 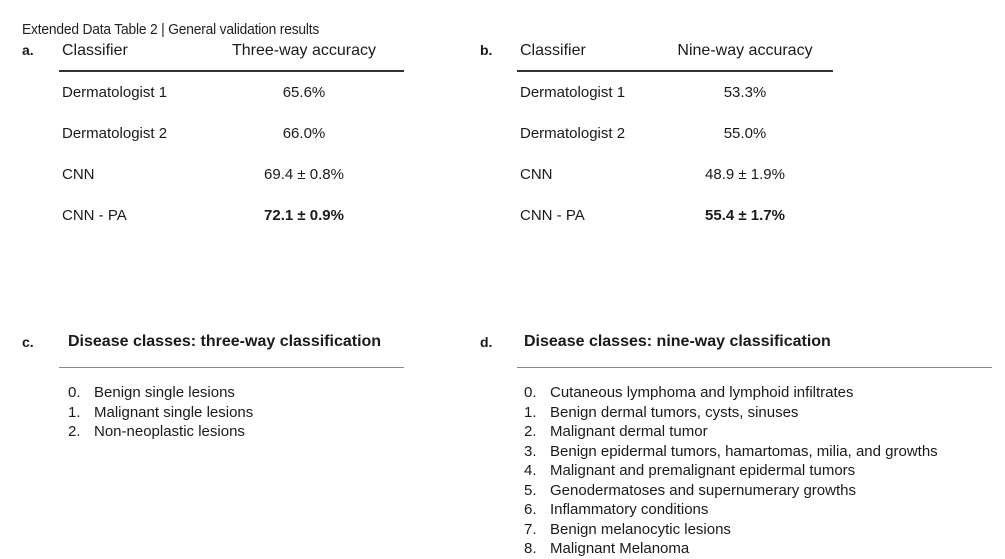 What do you see at coordinates (95, 50) in the screenshot?
I see `panel-a-col-classifier: Classifier` at bounding box center [95, 50].